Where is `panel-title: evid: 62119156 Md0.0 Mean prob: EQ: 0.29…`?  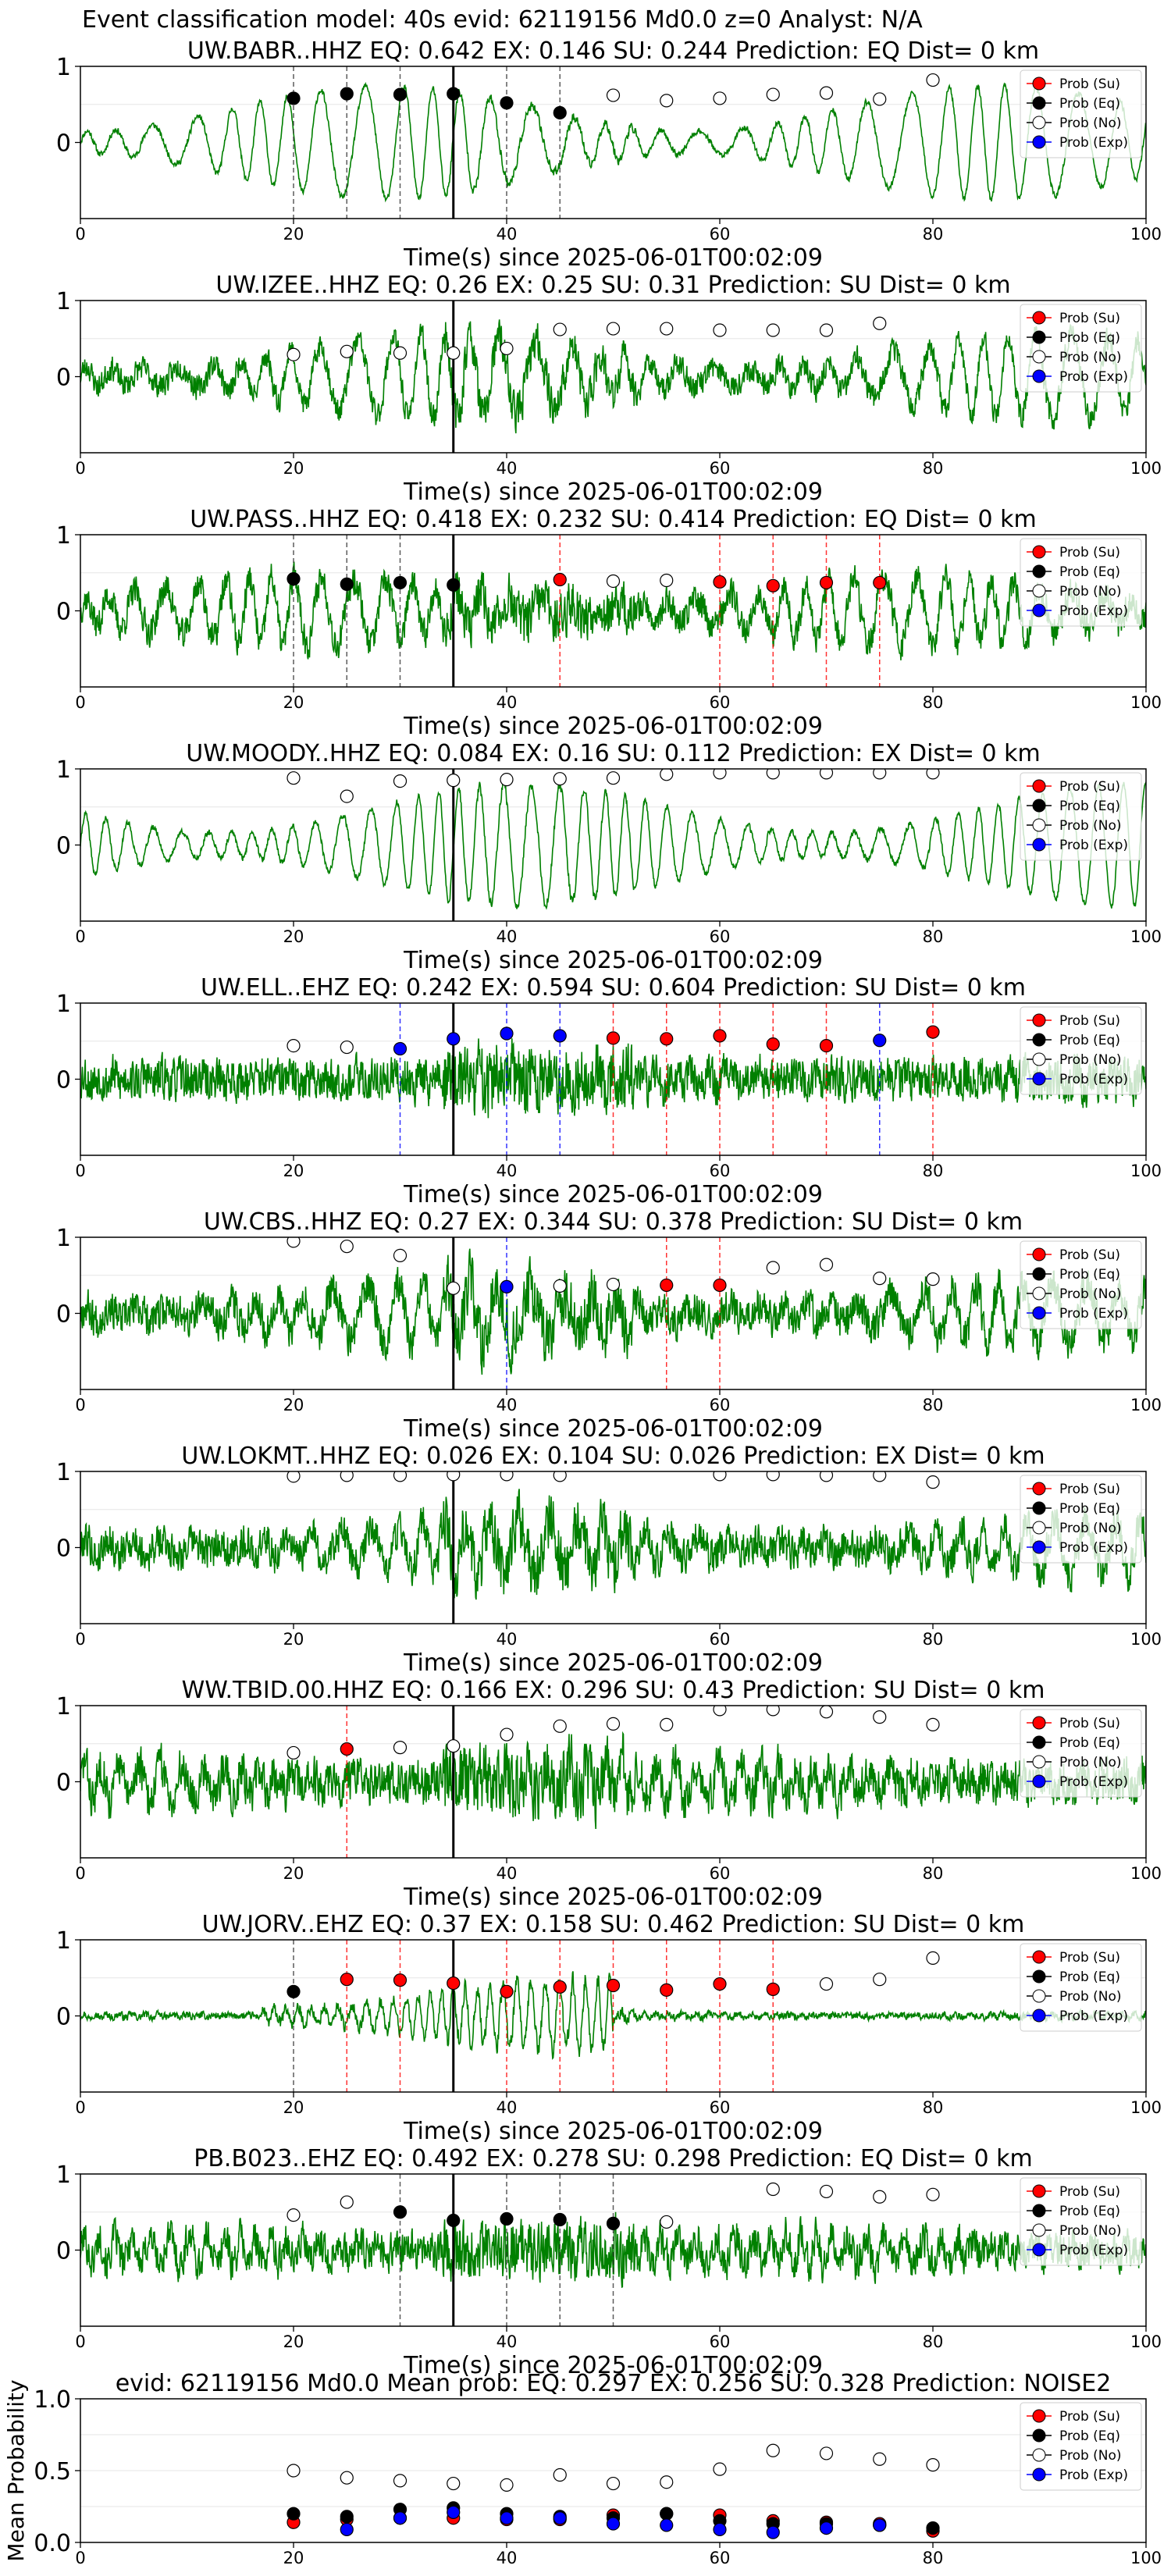
panel-title: evid: 62119156 Md0.0 Mean prob: EQ: 0.29… is located at coordinates (614, 2383).